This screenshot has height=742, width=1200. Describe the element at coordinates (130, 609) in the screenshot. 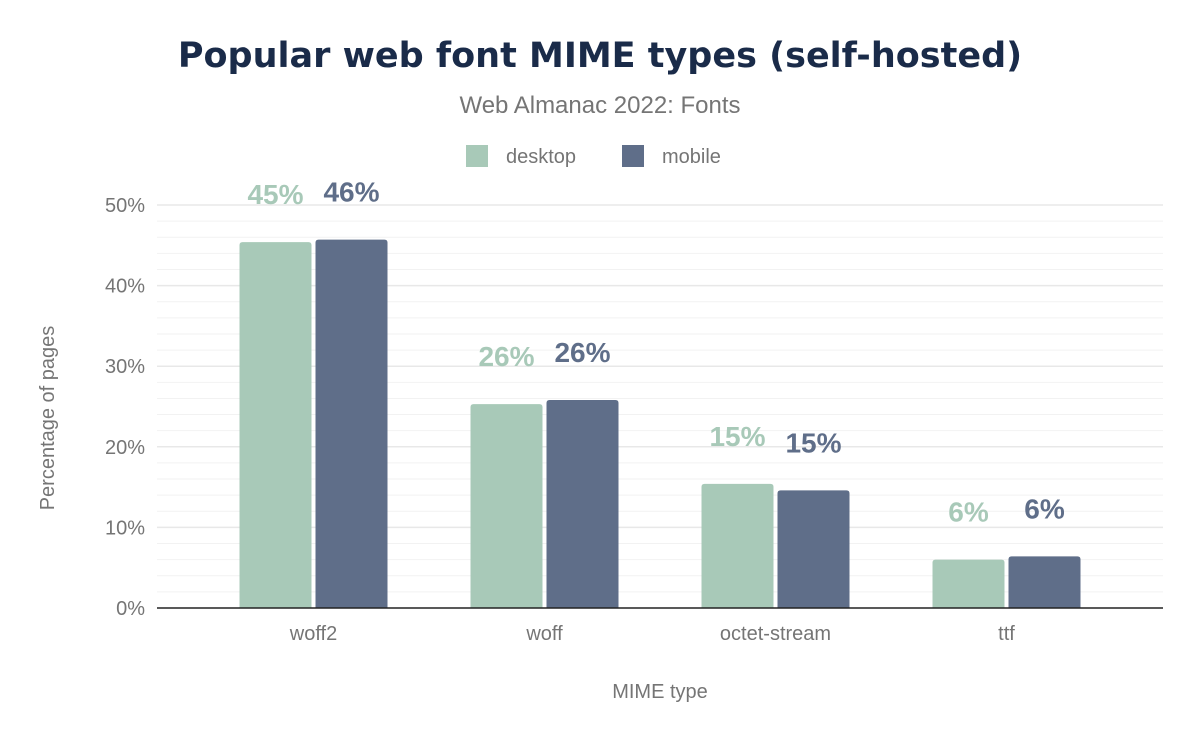

I see `y-tick-label: 0%` at that location.